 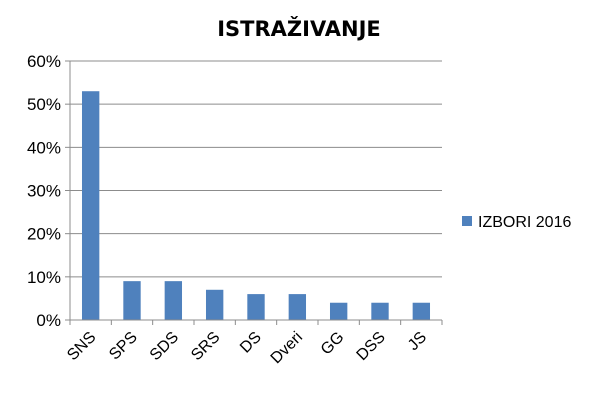 I want to click on bar-gg, so click(x=338, y=311).